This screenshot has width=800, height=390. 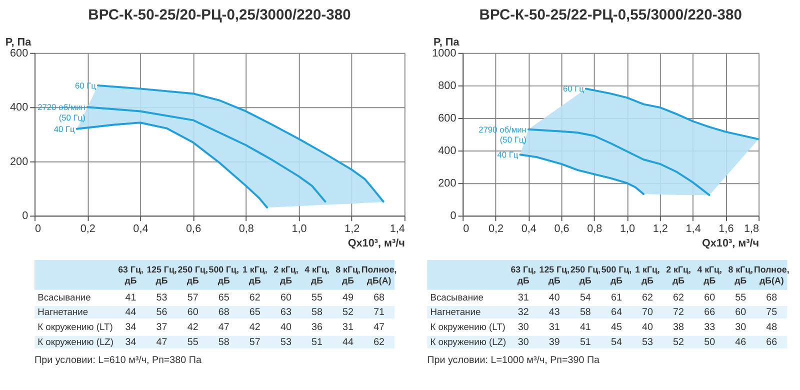 What do you see at coordinates (317, 312) in the screenshot?
I see `data-label: 58` at bounding box center [317, 312].